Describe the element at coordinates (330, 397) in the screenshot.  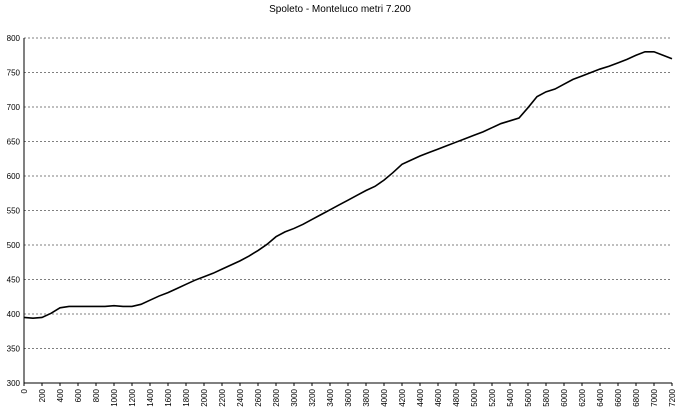
I see `x-tick-label: 3400` at that location.